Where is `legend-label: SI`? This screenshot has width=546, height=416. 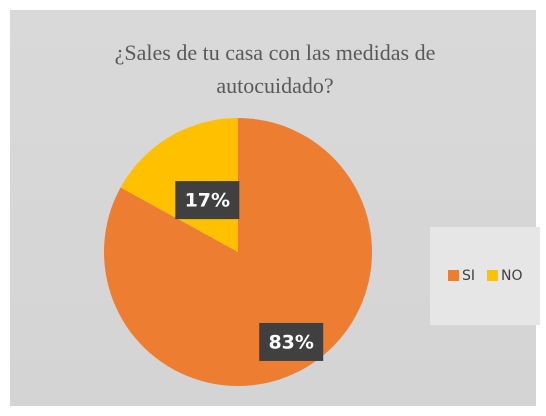
legend-label: SI is located at coordinates (468, 276).